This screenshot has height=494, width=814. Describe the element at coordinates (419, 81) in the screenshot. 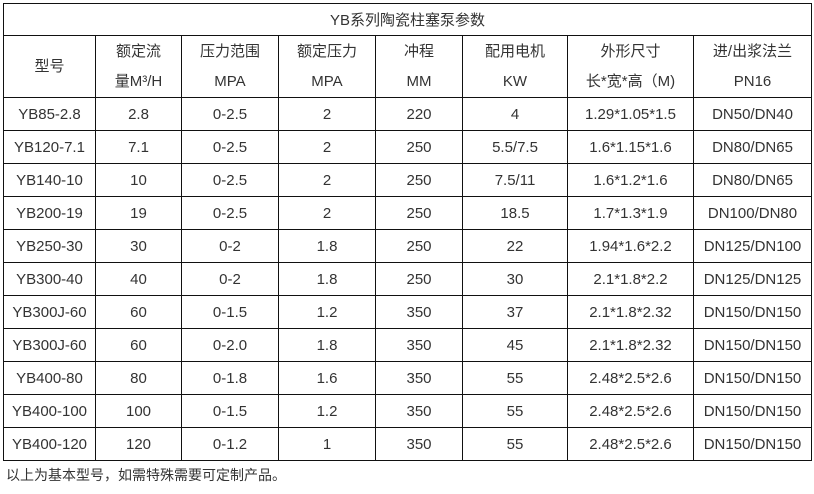

I see `column-header-line: MM` at that location.